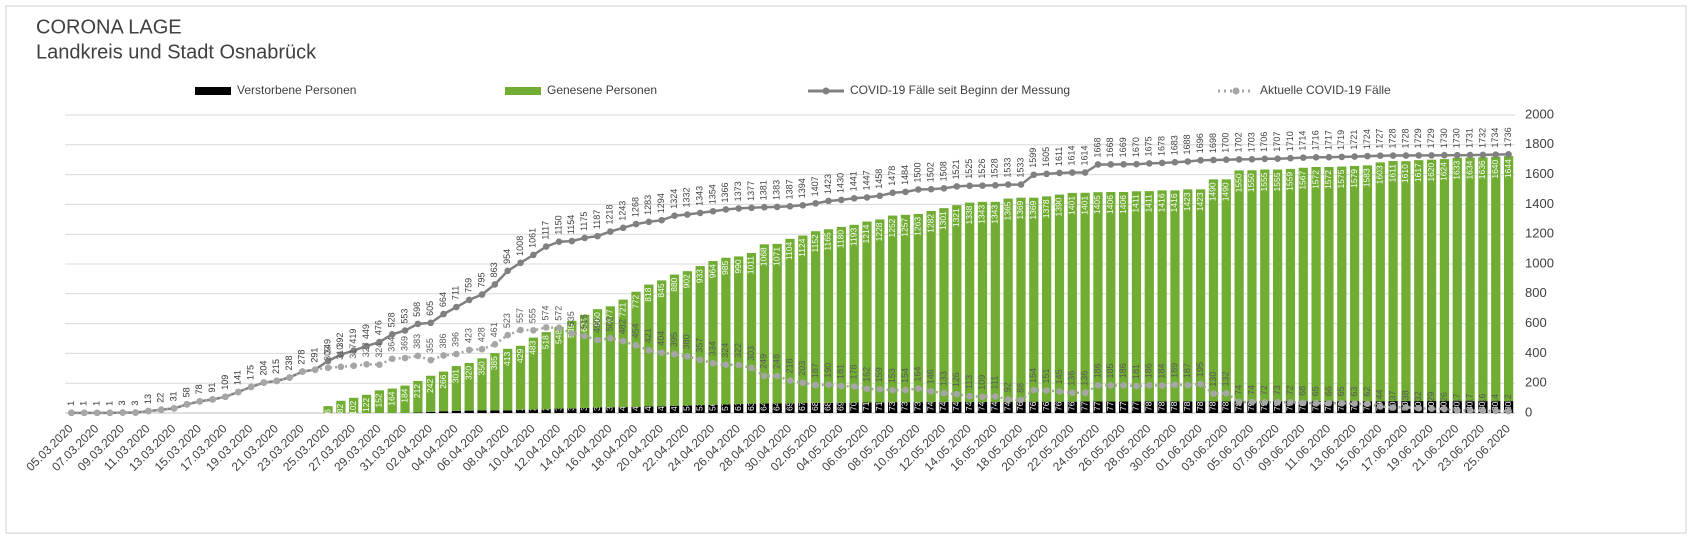 The width and height of the screenshot is (1693, 546). I want to click on data-label: 845, so click(661, 290).